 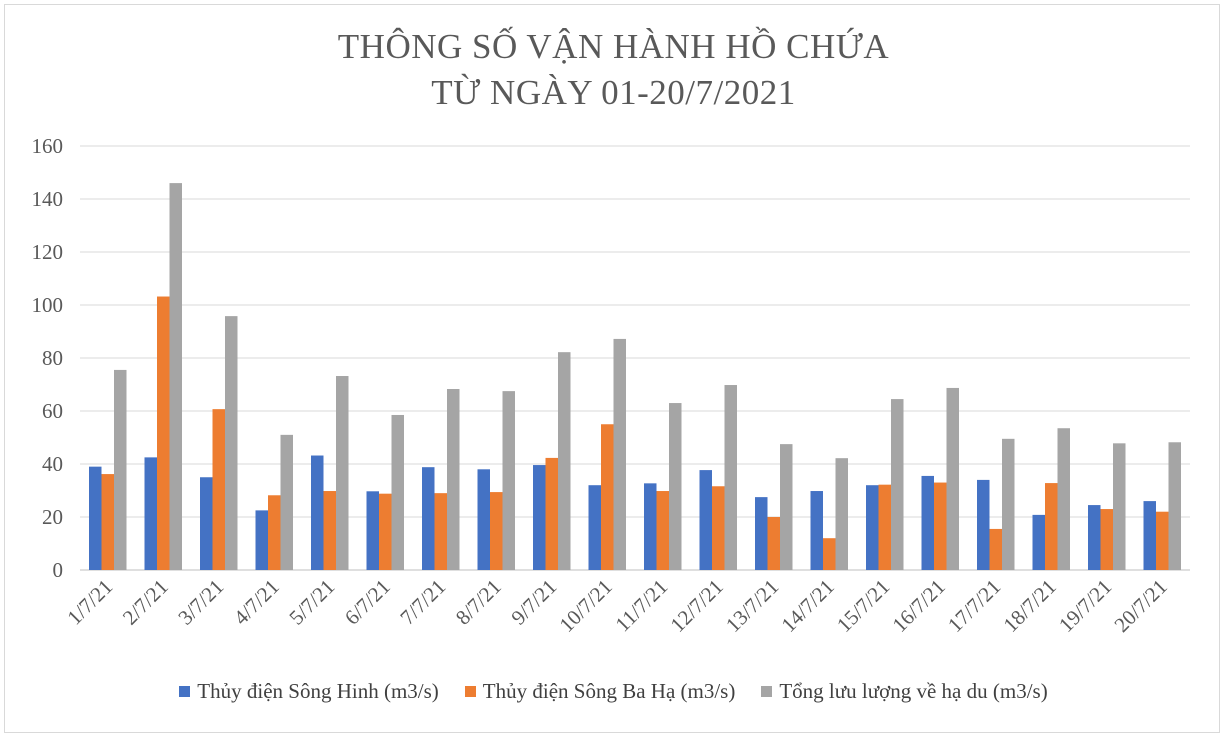 What do you see at coordinates (311, 602) in the screenshot?
I see `x-tick-label: 5/7/21` at bounding box center [311, 602].